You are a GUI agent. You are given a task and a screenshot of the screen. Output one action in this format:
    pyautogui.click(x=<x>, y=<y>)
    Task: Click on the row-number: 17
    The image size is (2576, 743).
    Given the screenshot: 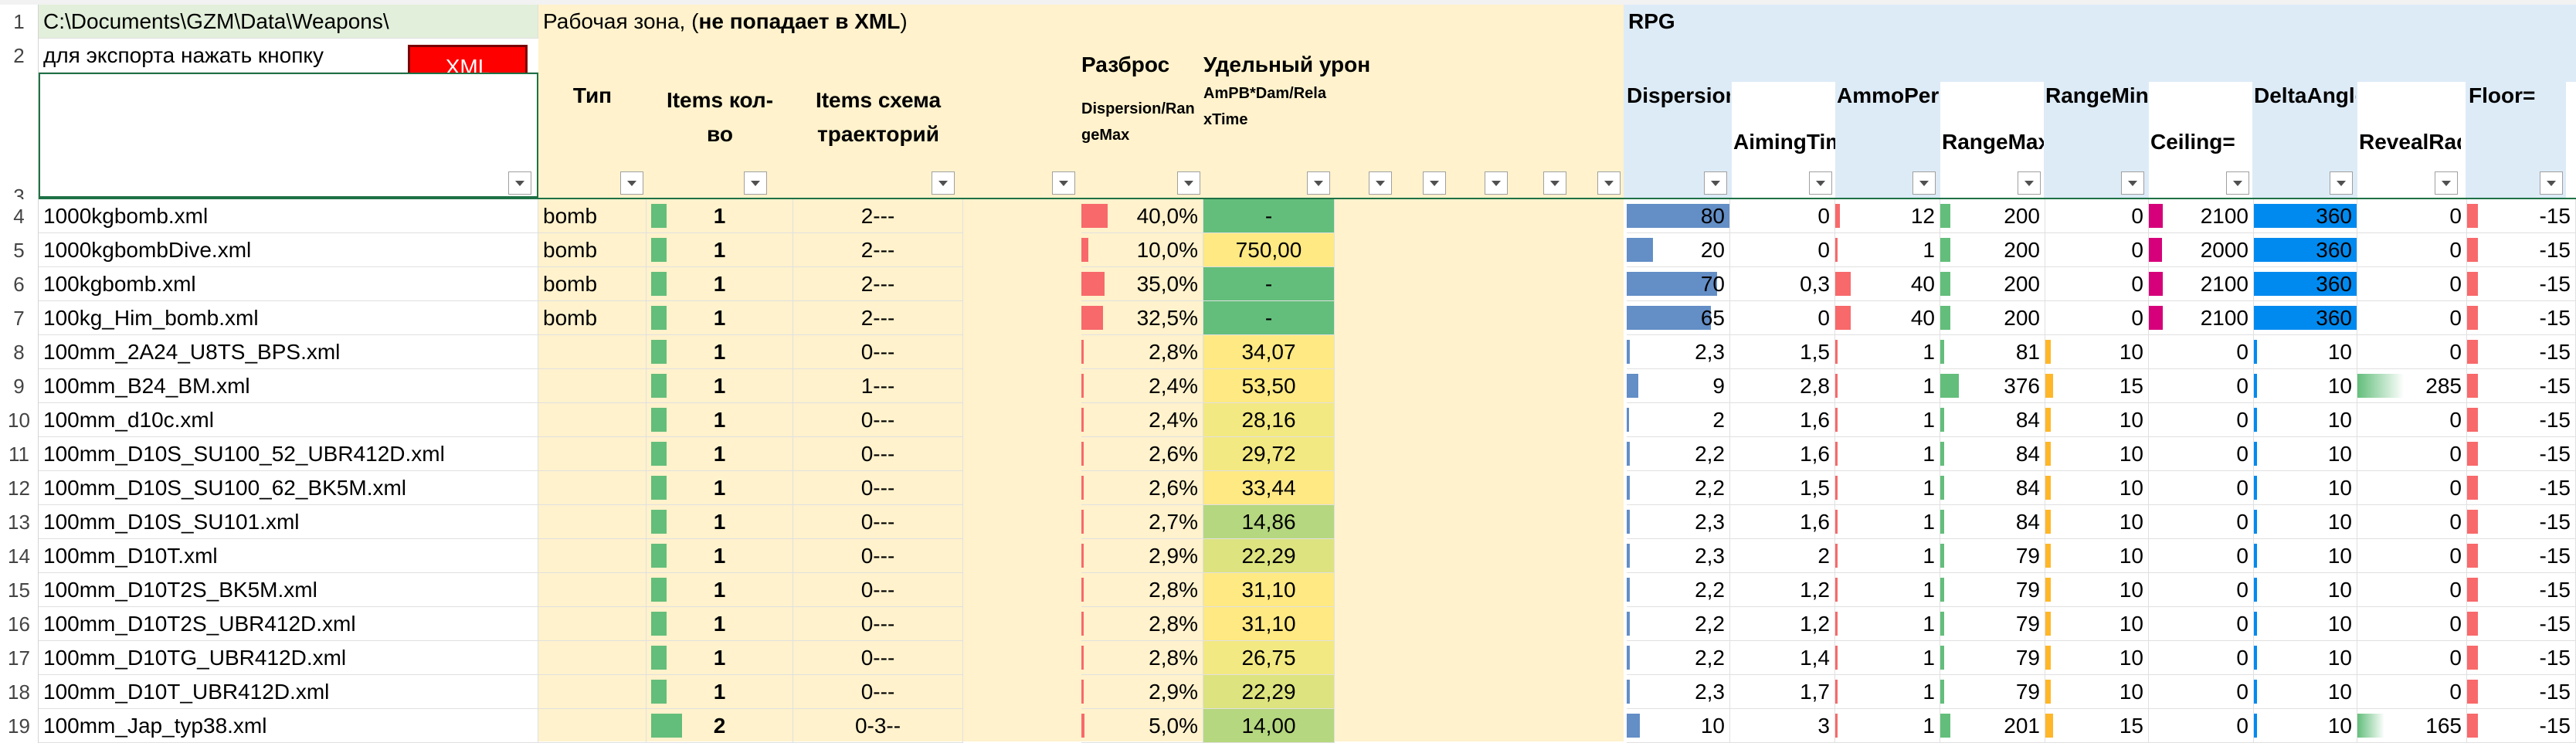 What is the action you would take?
    pyautogui.click(x=19, y=658)
    